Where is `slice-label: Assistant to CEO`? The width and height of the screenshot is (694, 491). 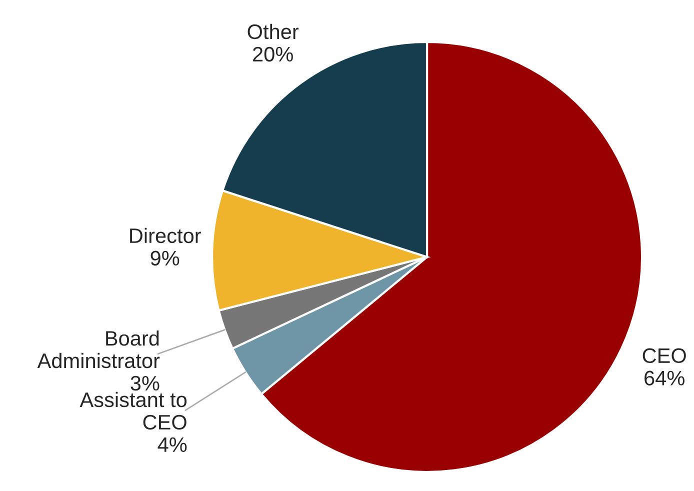 slice-label: Assistant to CEO is located at coordinates (133, 411).